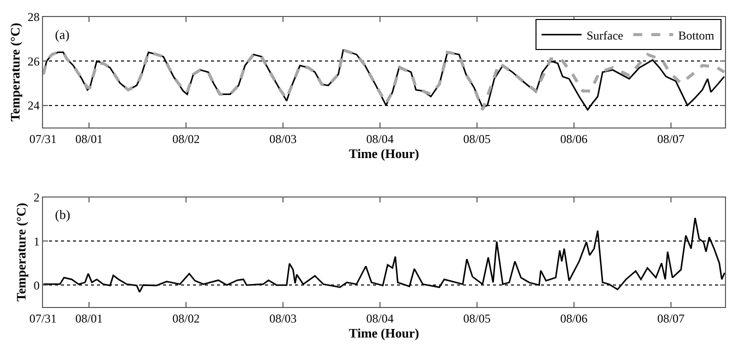 The image size is (735, 346). What do you see at coordinates (62, 34) in the screenshot?
I see `annotation: (a)` at bounding box center [62, 34].